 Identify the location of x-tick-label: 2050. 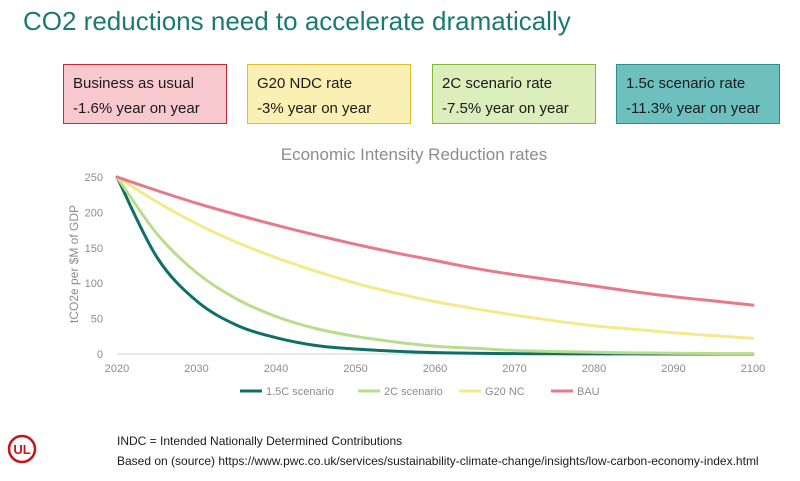
(355, 369).